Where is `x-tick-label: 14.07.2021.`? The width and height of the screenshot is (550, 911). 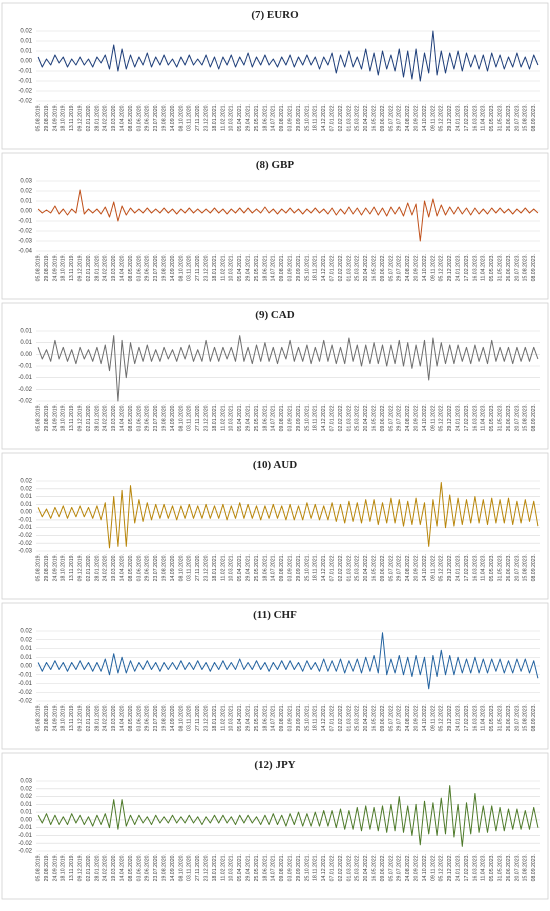 x-tick-label: 14.07.2021. is located at coordinates (274, 867).